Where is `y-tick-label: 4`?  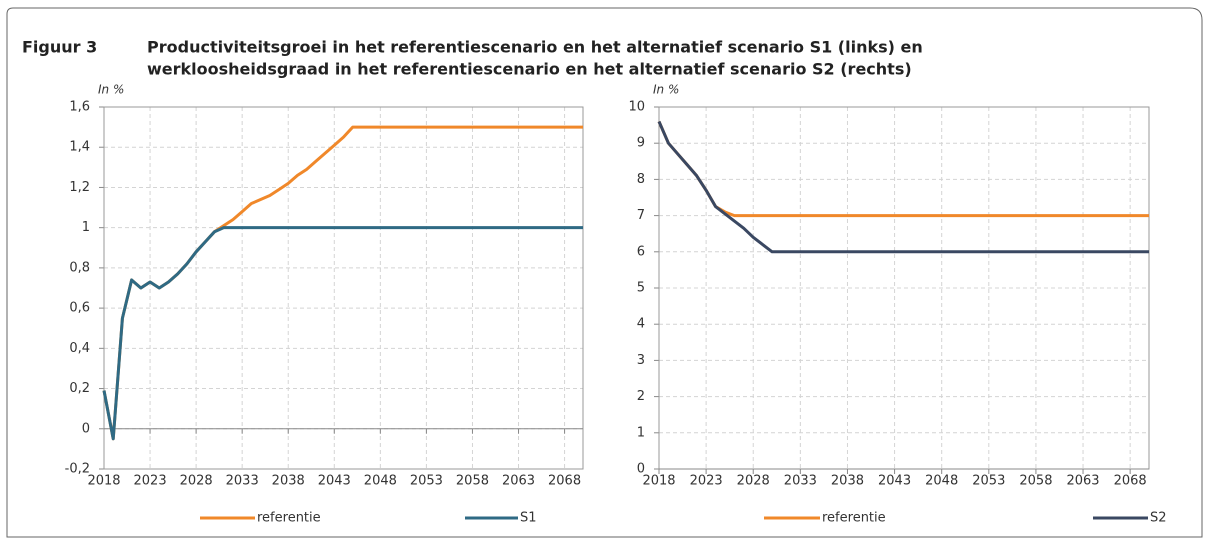
y-tick-label: 4 is located at coordinates (641, 324).